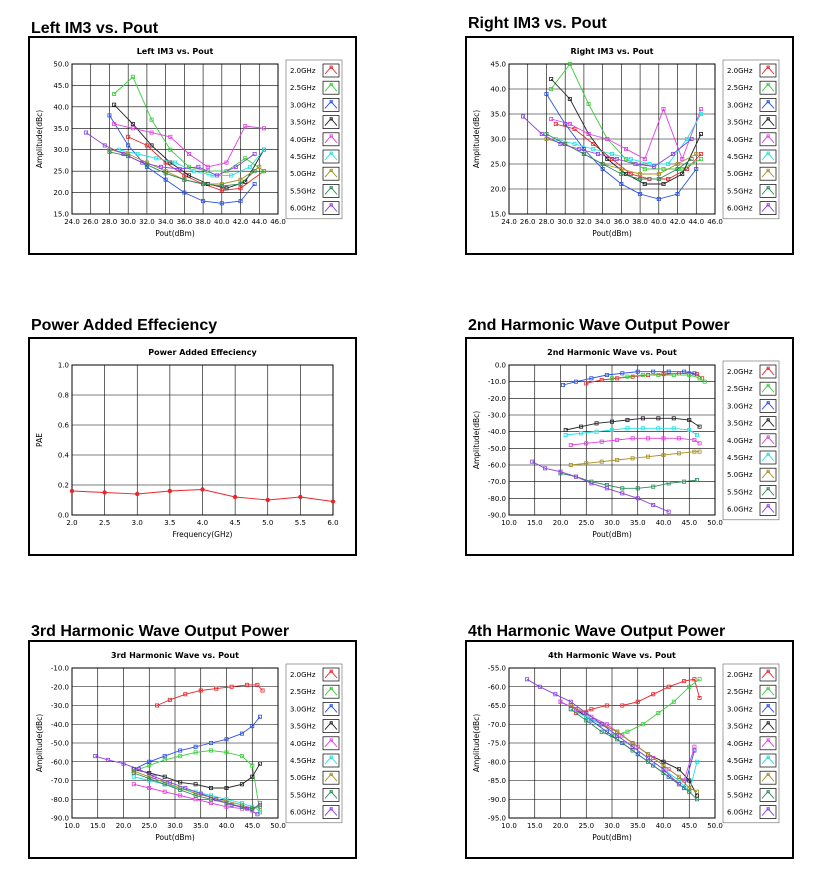 Image resolution: width=832 pixels, height=873 pixels. Describe the element at coordinates (39, 440) in the screenshot. I see `y-axis-label: PAE` at that location.